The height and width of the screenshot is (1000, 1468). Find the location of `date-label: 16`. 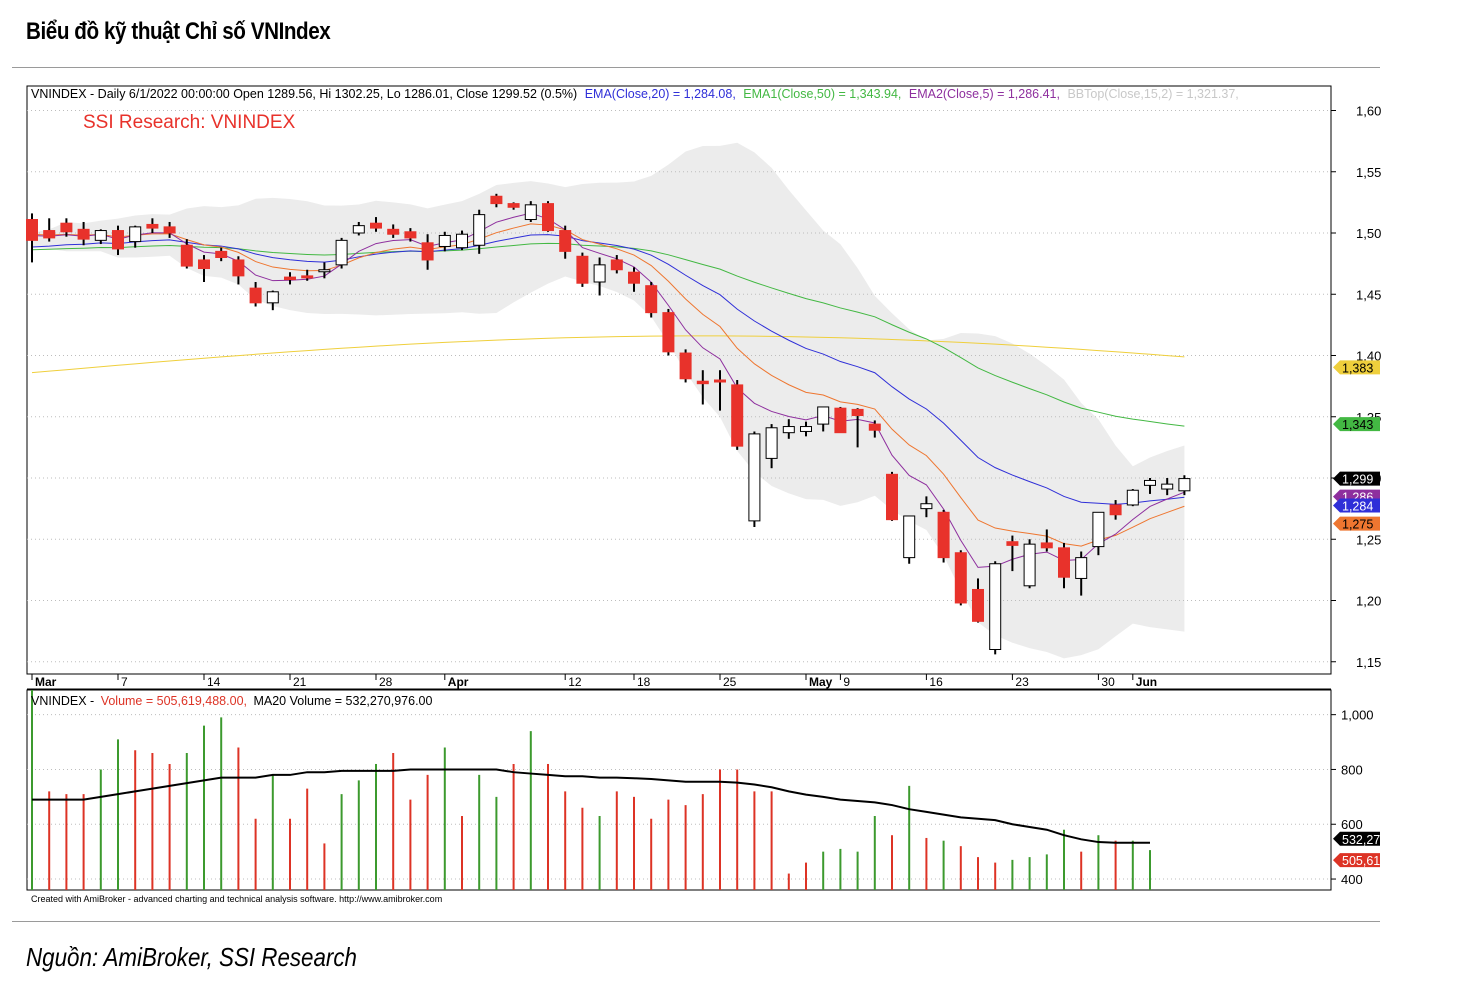

date-label: 16 is located at coordinates (936, 682).